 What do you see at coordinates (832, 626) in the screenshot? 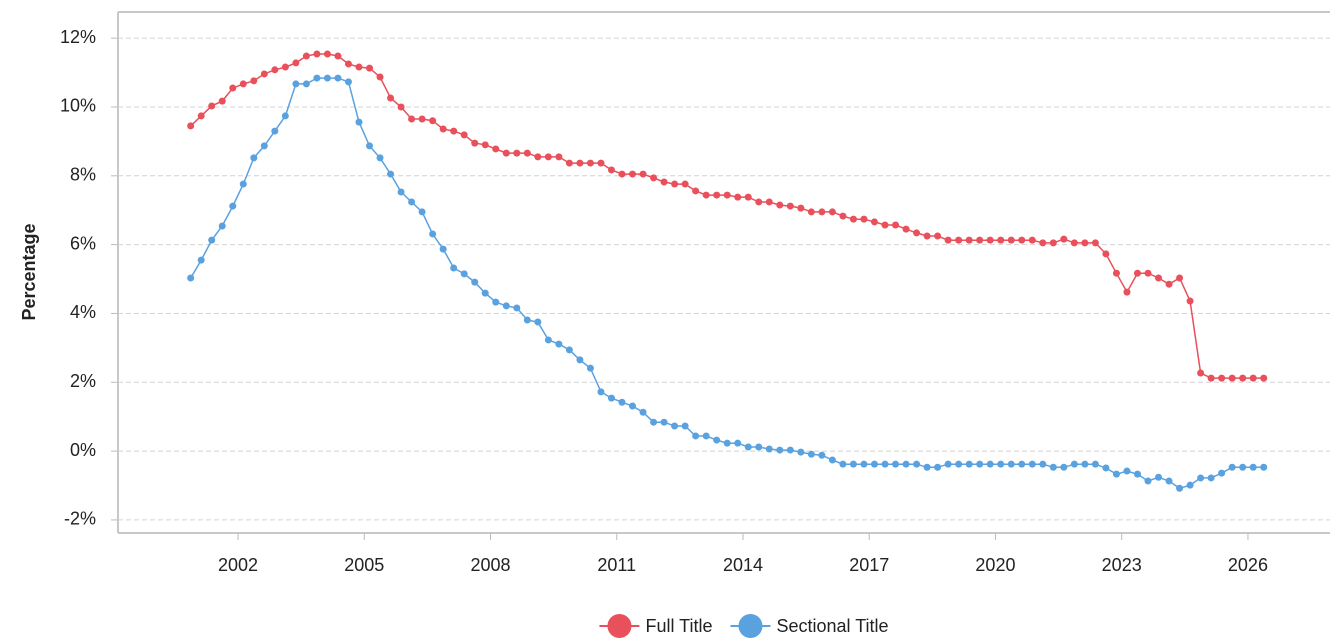
I see `legend-label: Sectional Title` at bounding box center [832, 626].